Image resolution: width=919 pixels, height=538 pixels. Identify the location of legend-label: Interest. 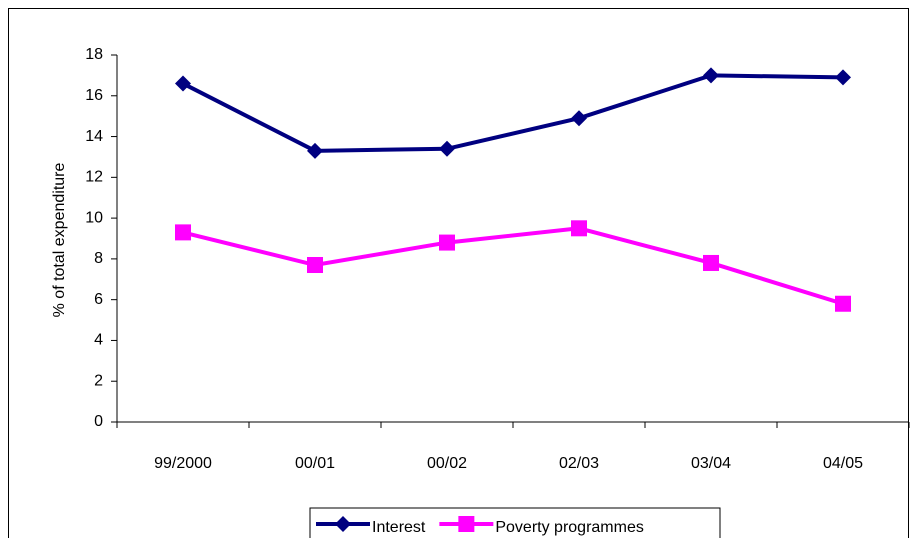
(399, 527).